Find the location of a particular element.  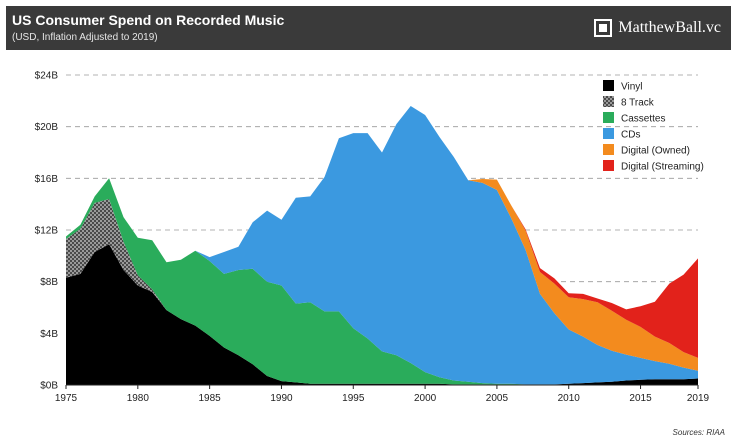

chart-title: US Consumer Spend on Recorded Music is located at coordinates (148, 20).